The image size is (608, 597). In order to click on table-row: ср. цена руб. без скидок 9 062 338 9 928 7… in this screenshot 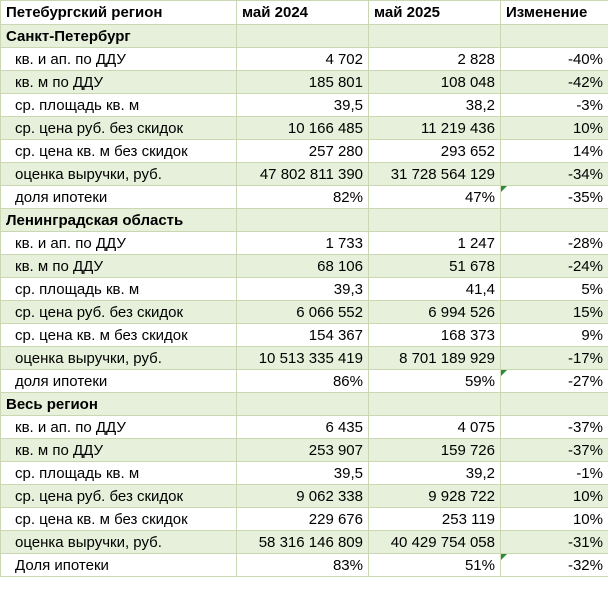, I will do `click(304, 496)`.